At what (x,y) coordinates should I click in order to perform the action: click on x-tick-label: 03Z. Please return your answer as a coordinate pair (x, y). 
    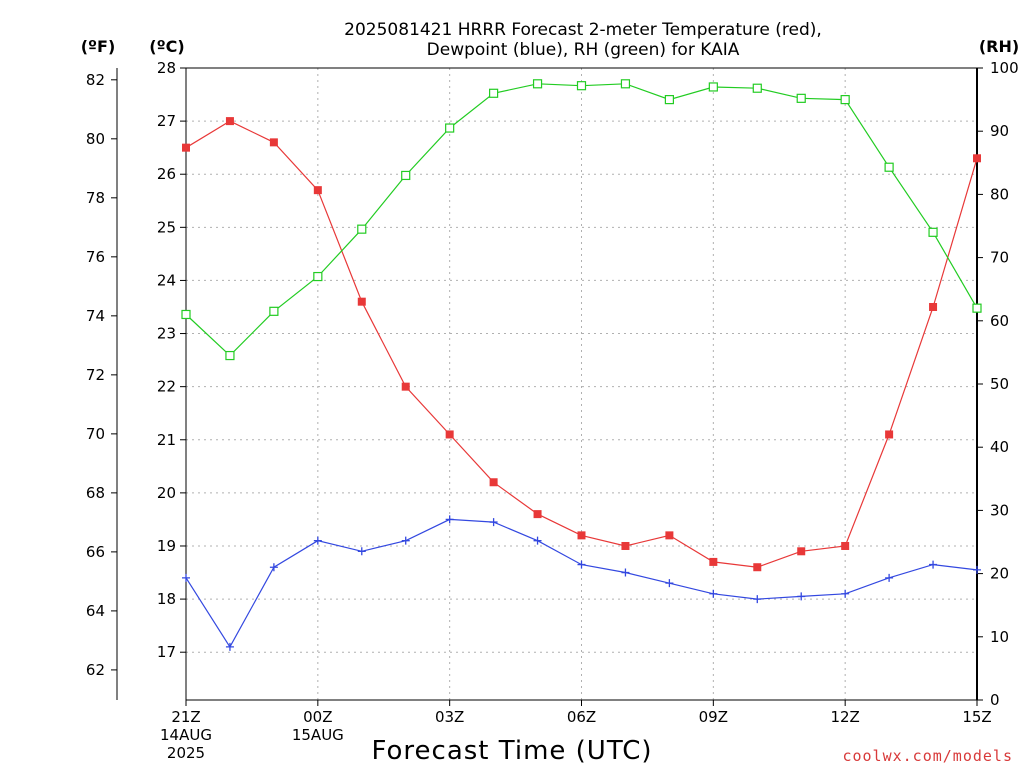
    Looking at the image, I should click on (449, 717).